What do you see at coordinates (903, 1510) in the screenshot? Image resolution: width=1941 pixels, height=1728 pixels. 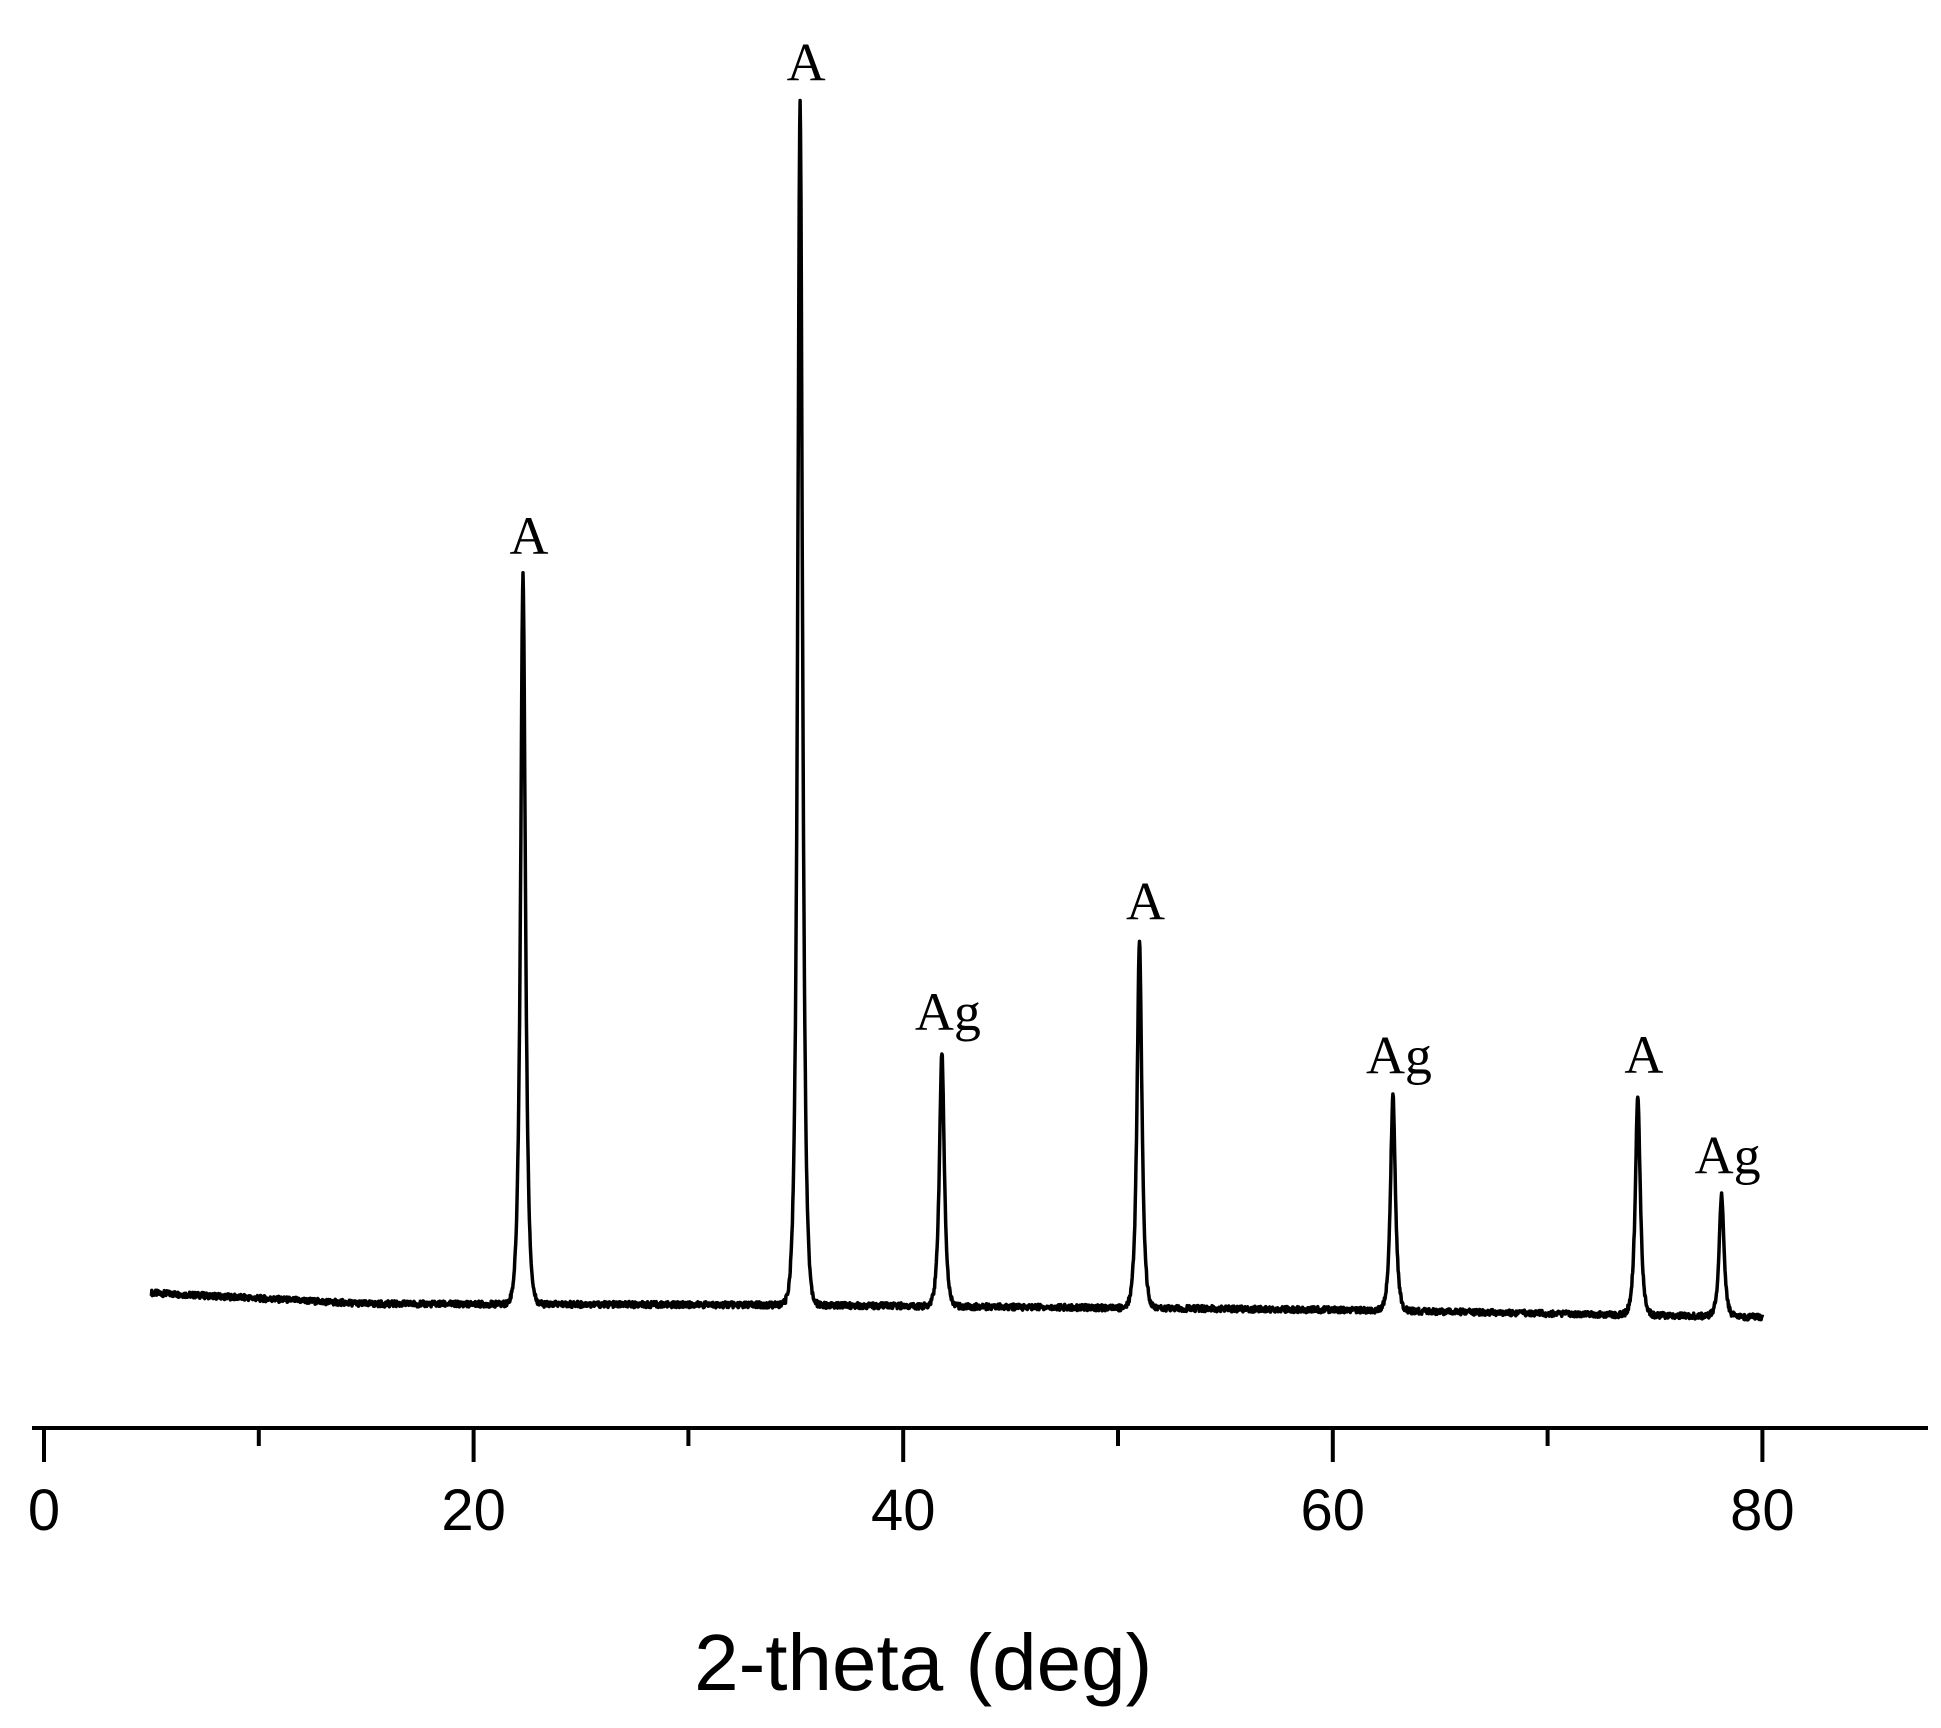 I see `x-tick-label: 40` at bounding box center [903, 1510].